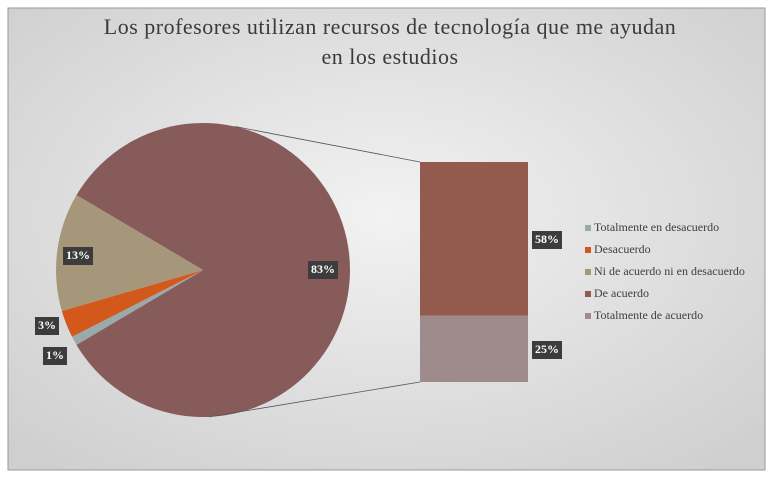 The image size is (773, 480). I want to click on data-label: 25%, so click(547, 350).